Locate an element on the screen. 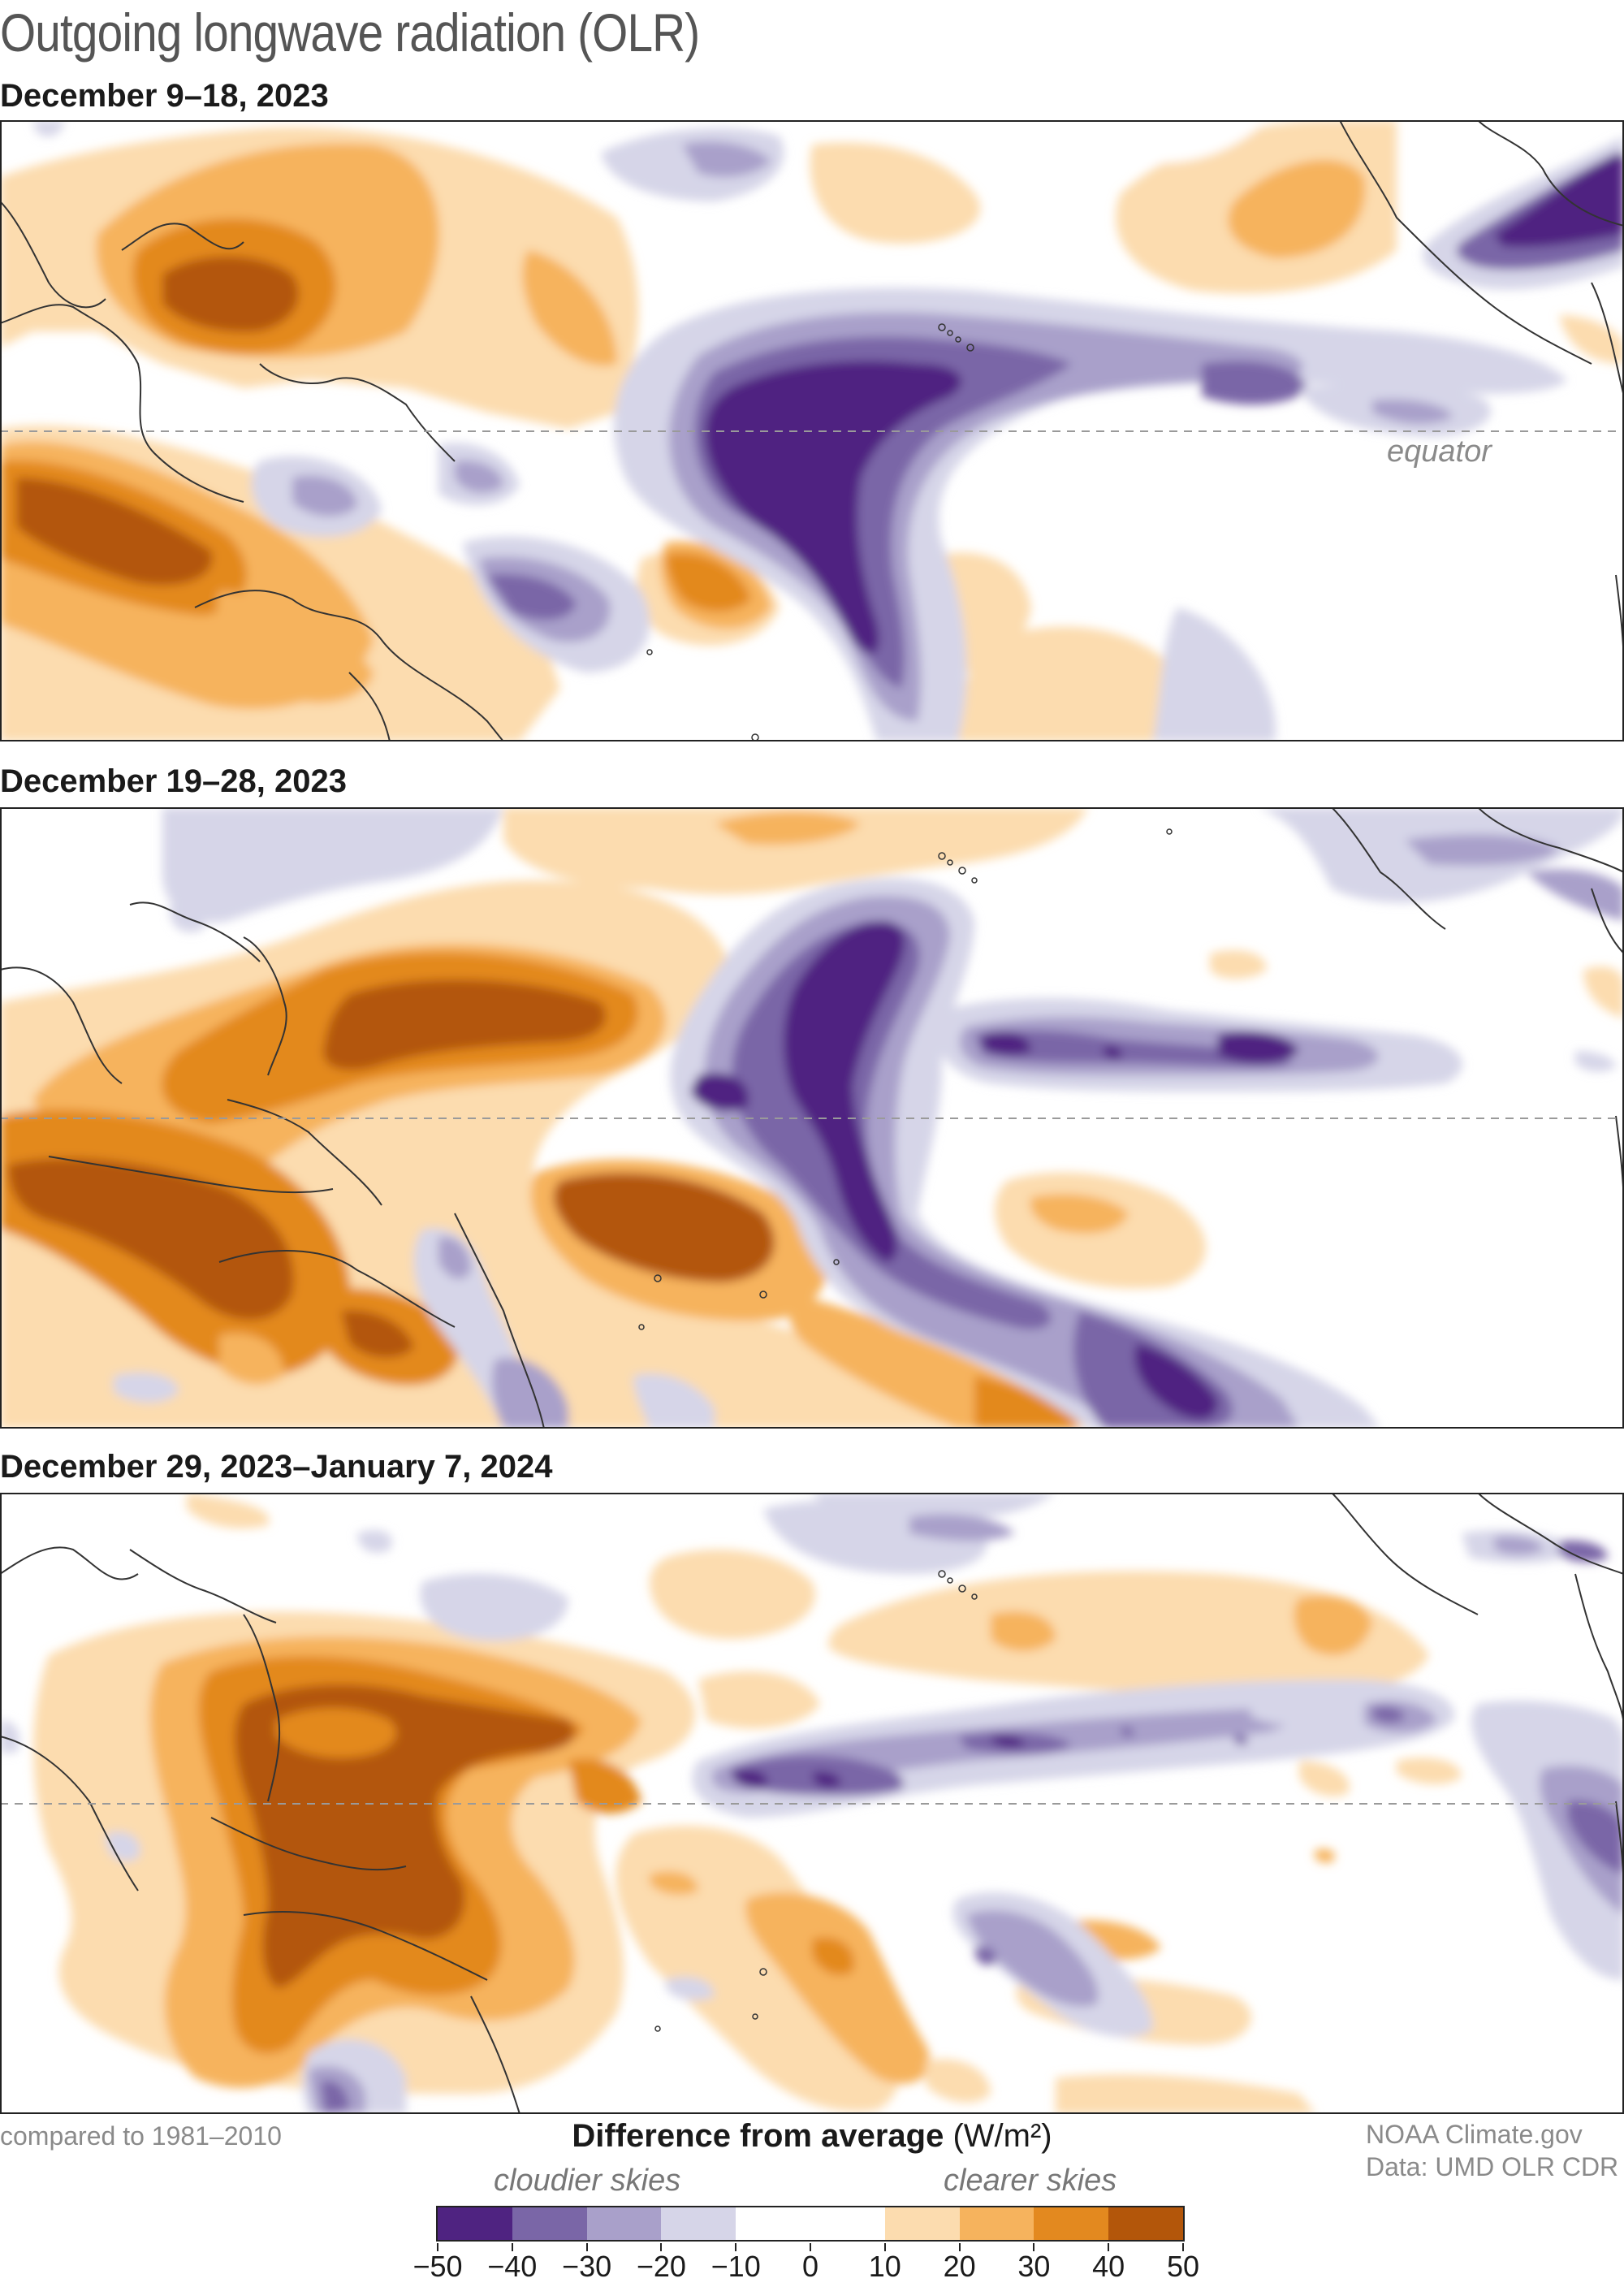  credit-line-2: Data: UMD OLR CDR is located at coordinates (1492, 2166).